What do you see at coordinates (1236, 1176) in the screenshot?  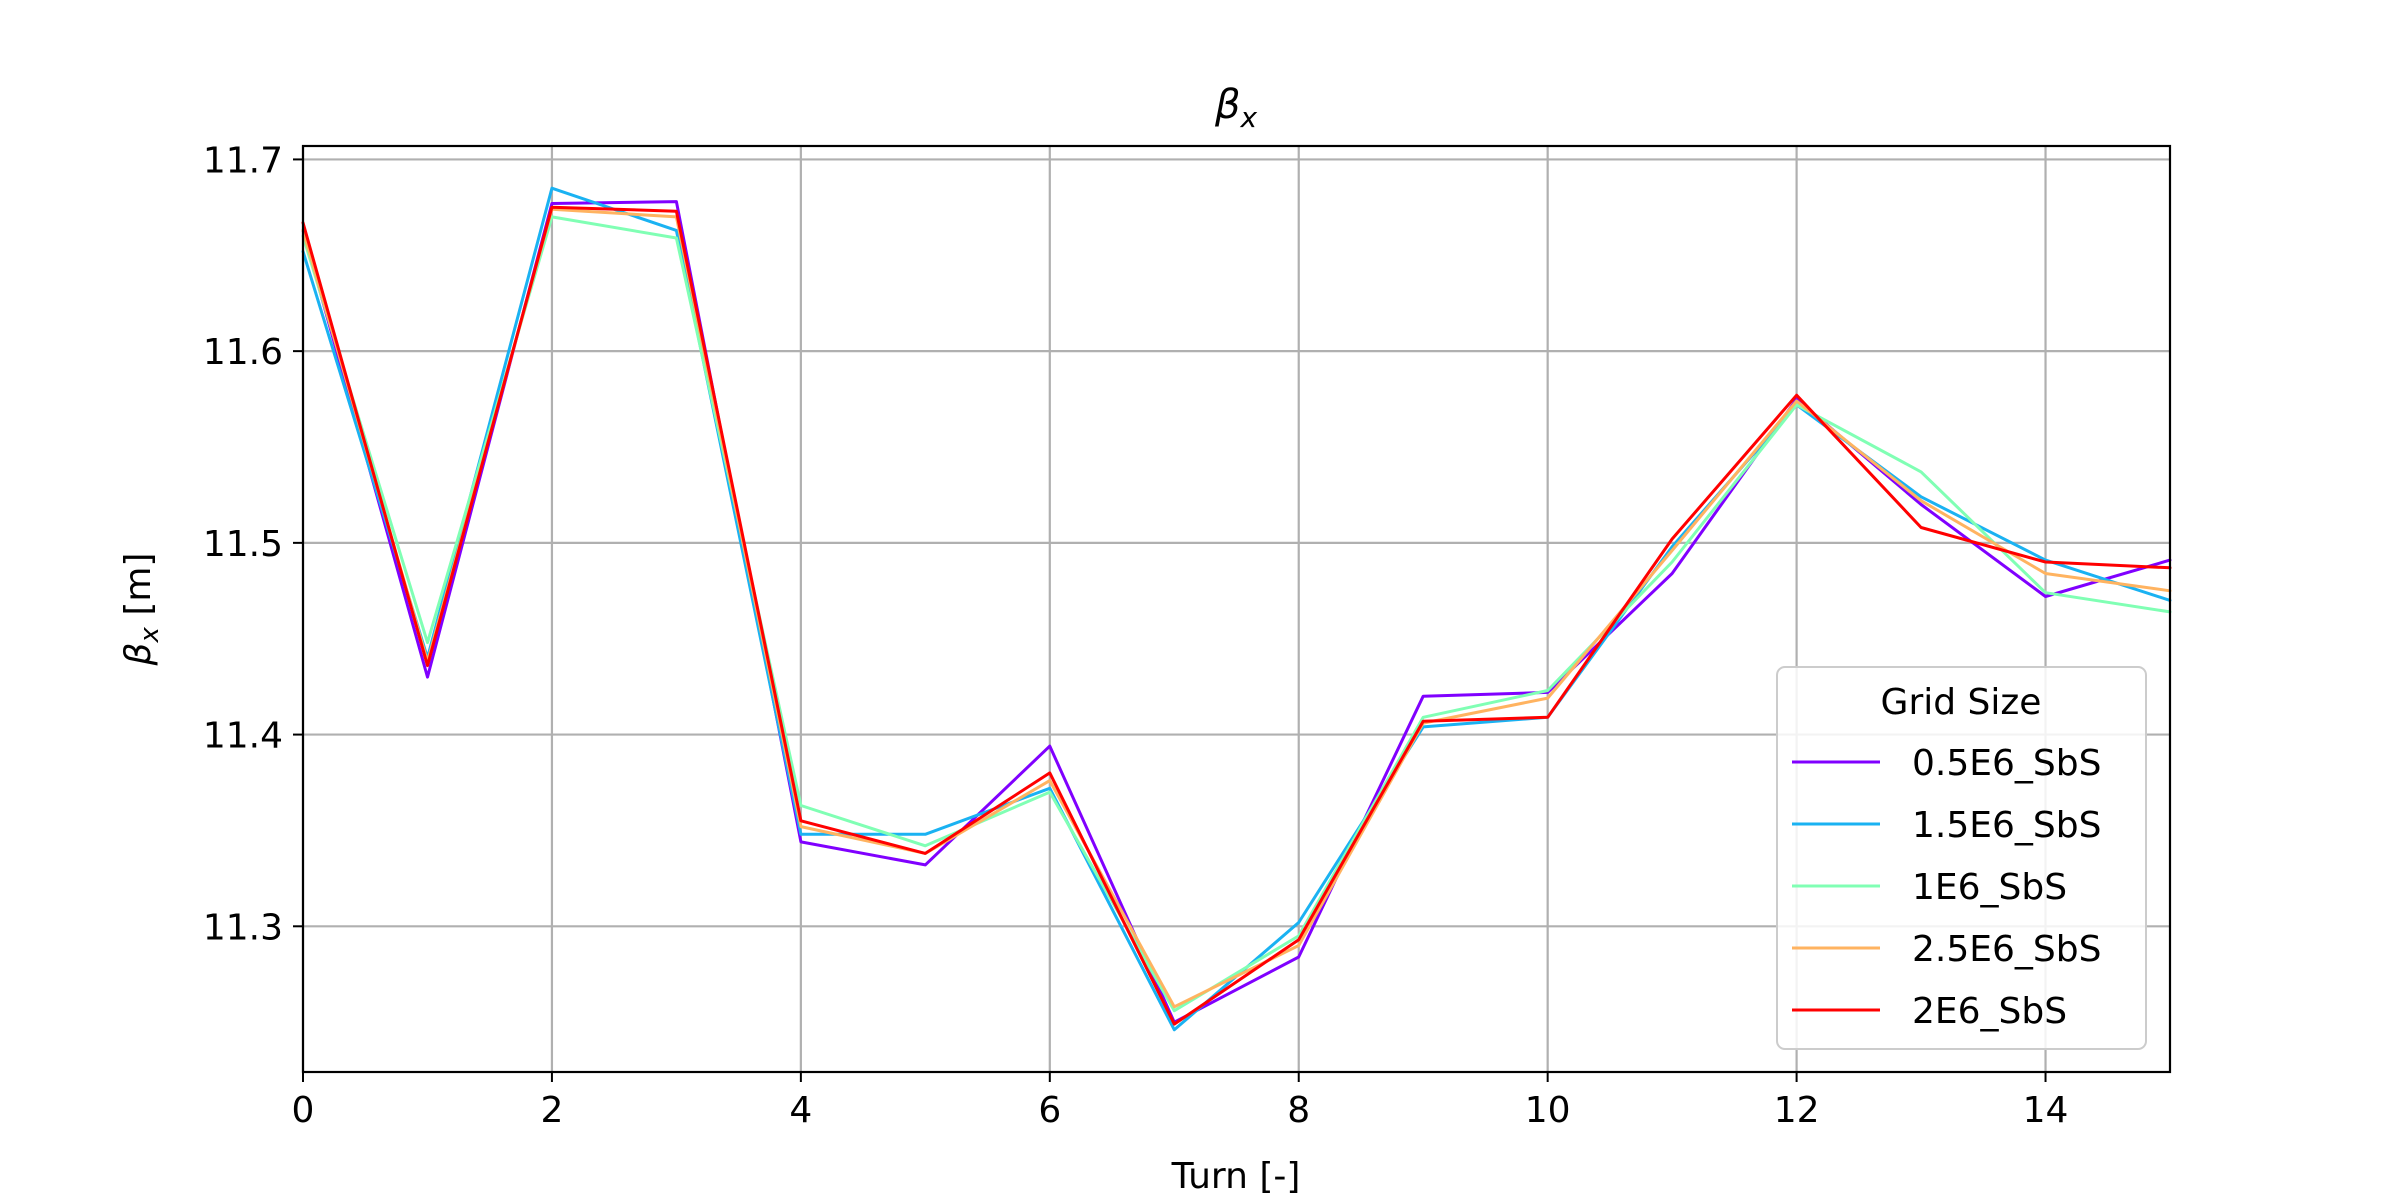 I see `x-axis-label: Turn [-]` at bounding box center [1236, 1176].